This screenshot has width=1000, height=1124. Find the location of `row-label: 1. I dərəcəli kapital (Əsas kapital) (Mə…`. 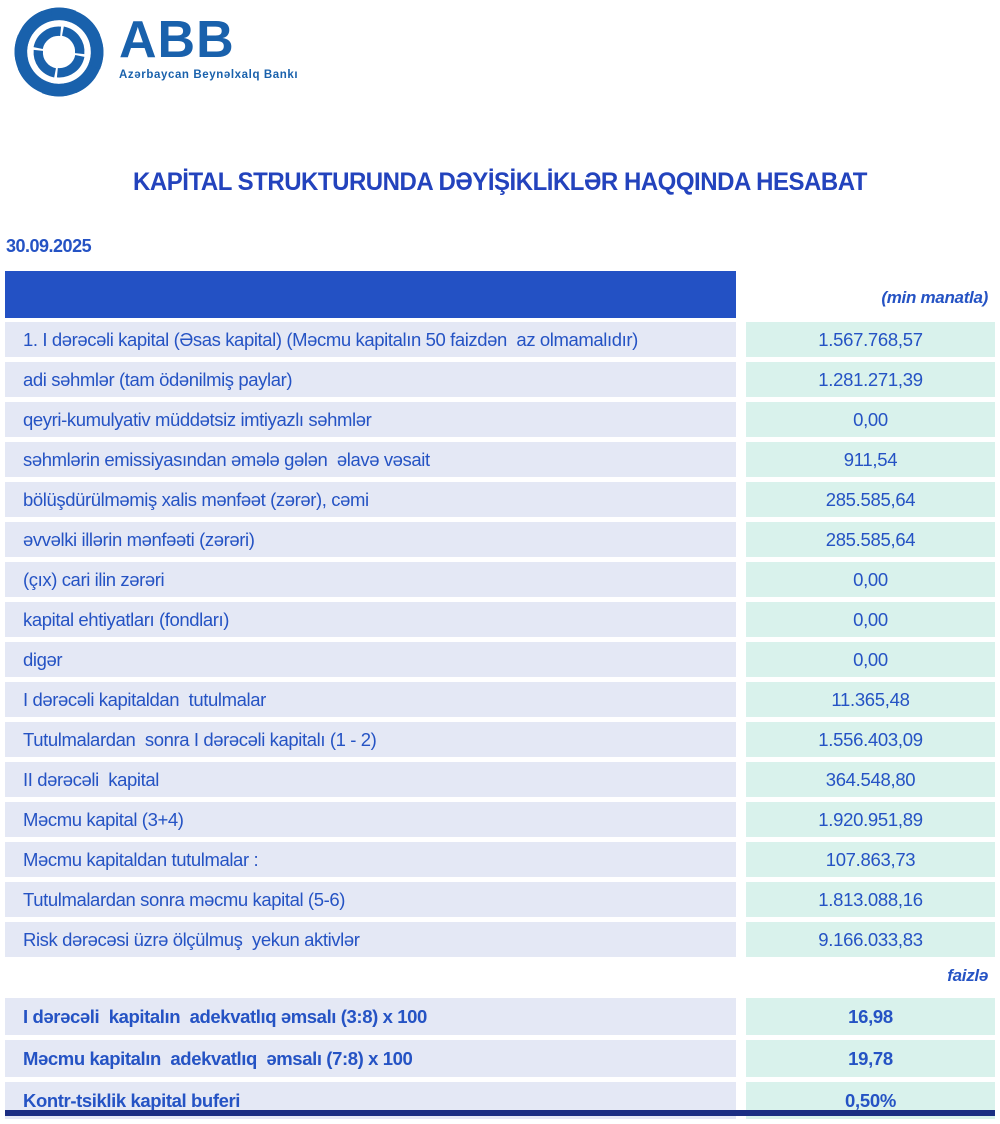

row-label: 1. I dərəcəli kapital (Əsas kapital) (Mə… is located at coordinates (370, 339).